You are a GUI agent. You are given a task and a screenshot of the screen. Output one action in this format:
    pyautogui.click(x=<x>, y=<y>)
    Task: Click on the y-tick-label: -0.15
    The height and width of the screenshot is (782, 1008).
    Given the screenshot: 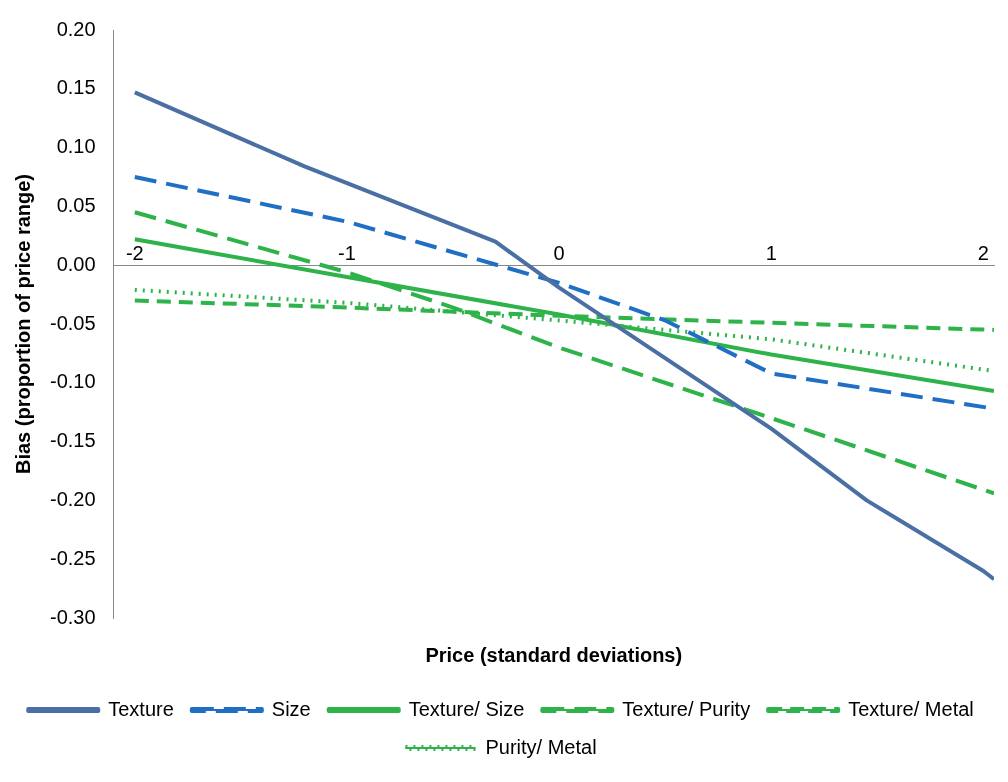 What is the action you would take?
    pyautogui.click(x=72, y=440)
    